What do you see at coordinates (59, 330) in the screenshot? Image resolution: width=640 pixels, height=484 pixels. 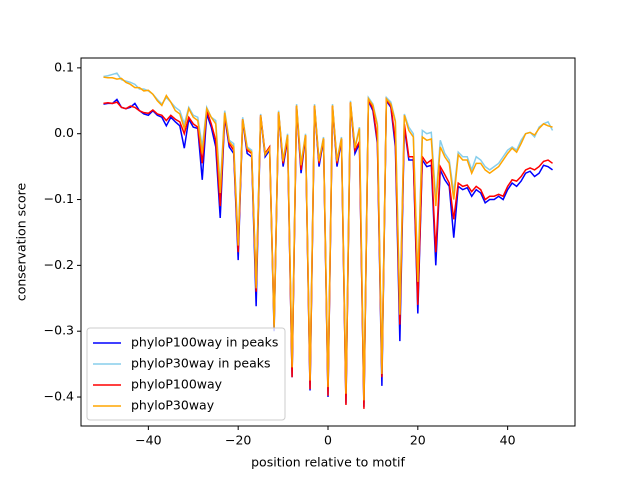 I see `y-tick-label: −0.3` at bounding box center [59, 330].